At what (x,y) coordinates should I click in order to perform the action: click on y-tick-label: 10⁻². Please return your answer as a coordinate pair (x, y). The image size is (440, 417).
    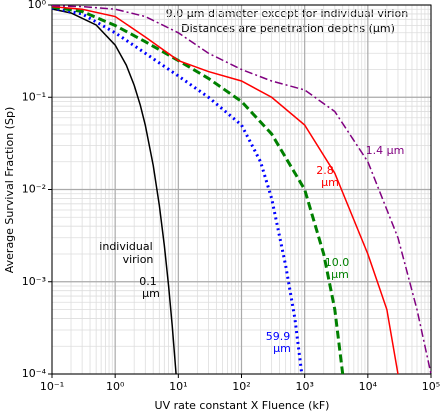
    Looking at the image, I should click on (34, 189).